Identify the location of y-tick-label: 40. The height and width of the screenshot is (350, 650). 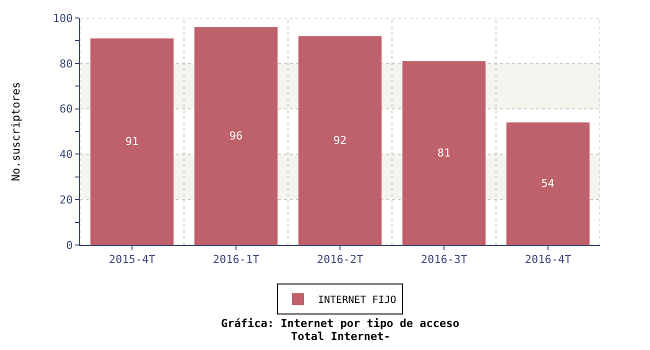
(66, 155).